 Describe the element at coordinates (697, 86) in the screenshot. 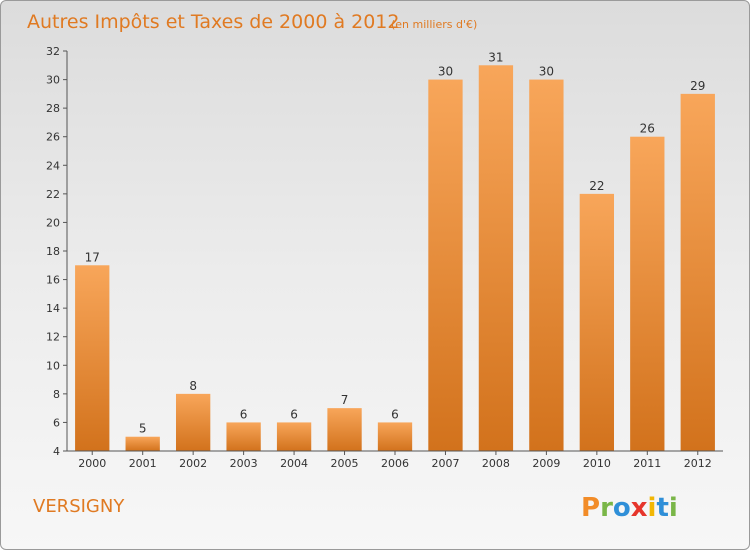

I see `bar-value-label: 29` at that location.